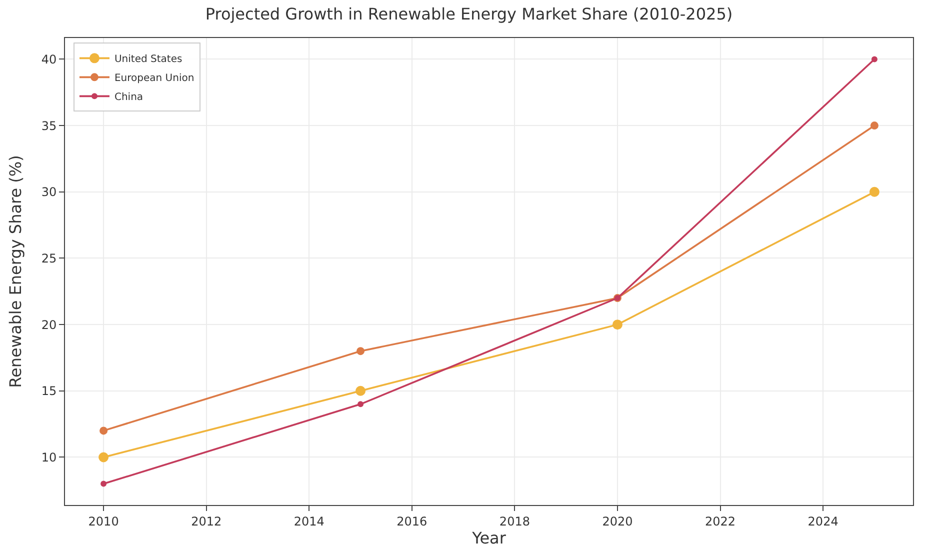 This screenshot has height=556, width=938. Describe the element at coordinates (49, 59) in the screenshot. I see `y-tick-label: 40` at that location.